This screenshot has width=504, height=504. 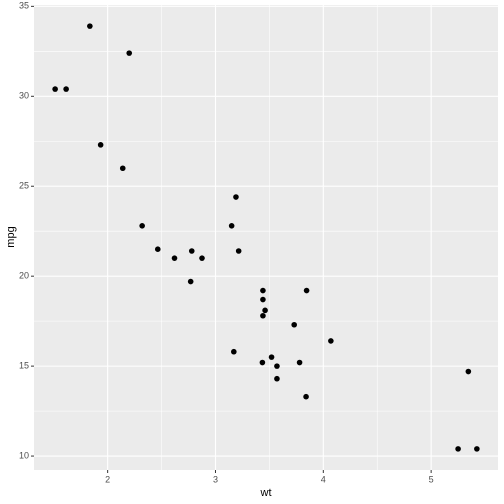 What do you see at coordinates (431, 479) in the screenshot?
I see `x-tick-label: 5` at bounding box center [431, 479].